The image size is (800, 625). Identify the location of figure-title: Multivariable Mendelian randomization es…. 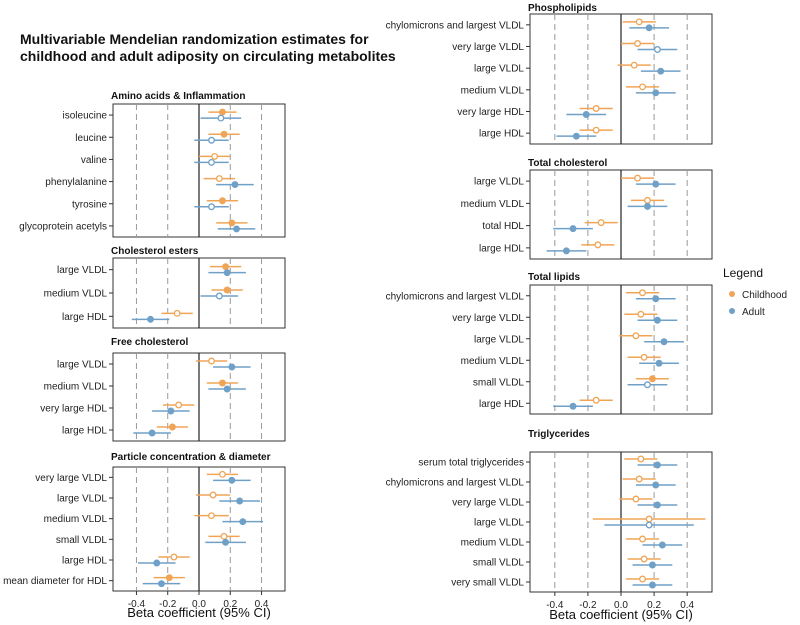
(208, 47).